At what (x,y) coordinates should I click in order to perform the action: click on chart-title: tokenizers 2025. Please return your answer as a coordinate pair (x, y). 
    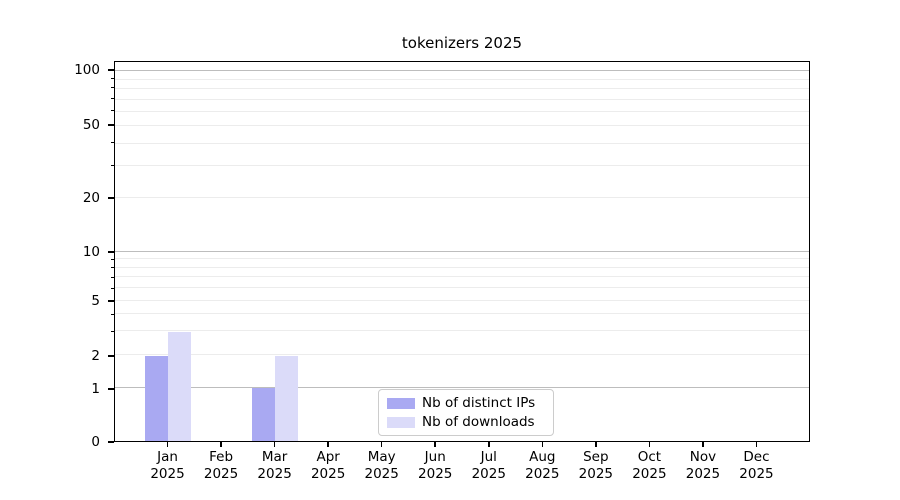
    Looking at the image, I should click on (462, 43).